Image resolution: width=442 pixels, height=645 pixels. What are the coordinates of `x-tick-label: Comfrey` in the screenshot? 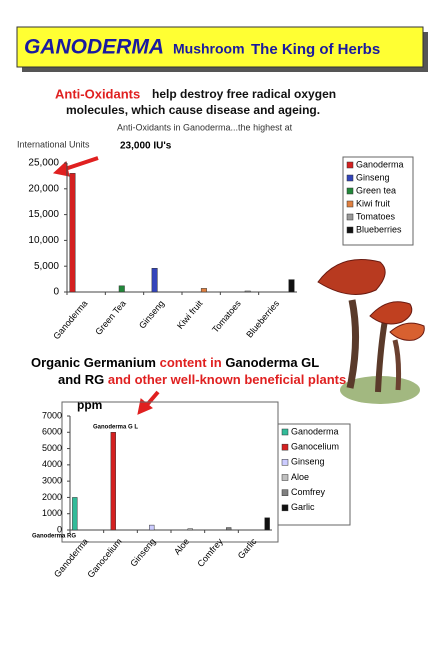 It's located at (210, 552).